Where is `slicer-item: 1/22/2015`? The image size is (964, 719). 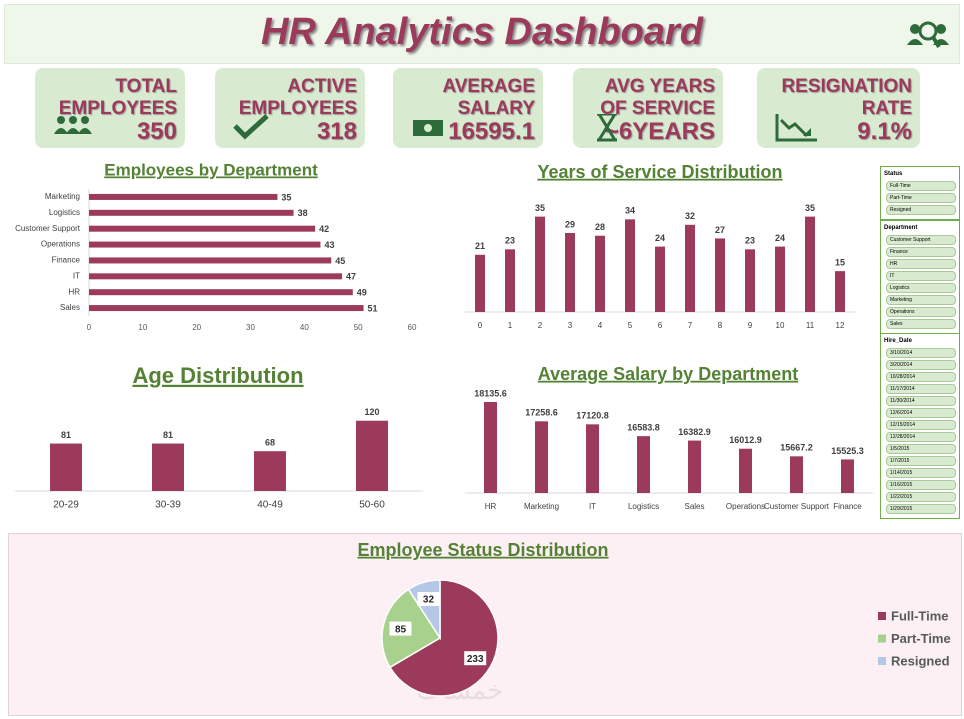
slicer-item: 1/22/2015 is located at coordinates (921, 497).